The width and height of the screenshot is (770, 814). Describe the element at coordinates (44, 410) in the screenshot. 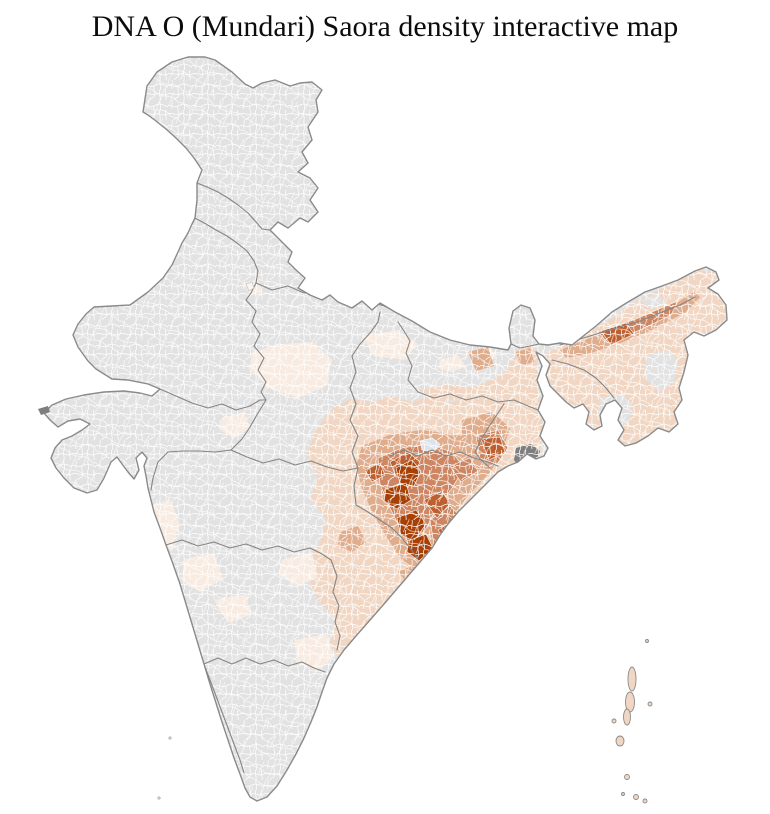

I see `kutch-excluded-speck` at that location.